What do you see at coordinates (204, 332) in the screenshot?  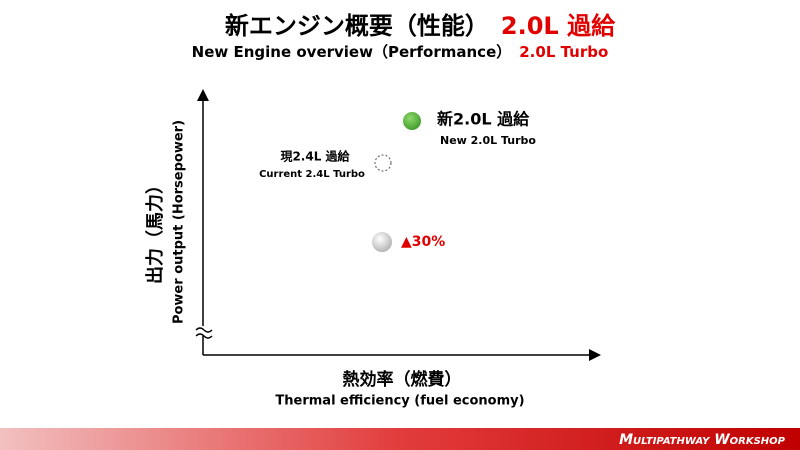 I see `axis-break` at bounding box center [204, 332].